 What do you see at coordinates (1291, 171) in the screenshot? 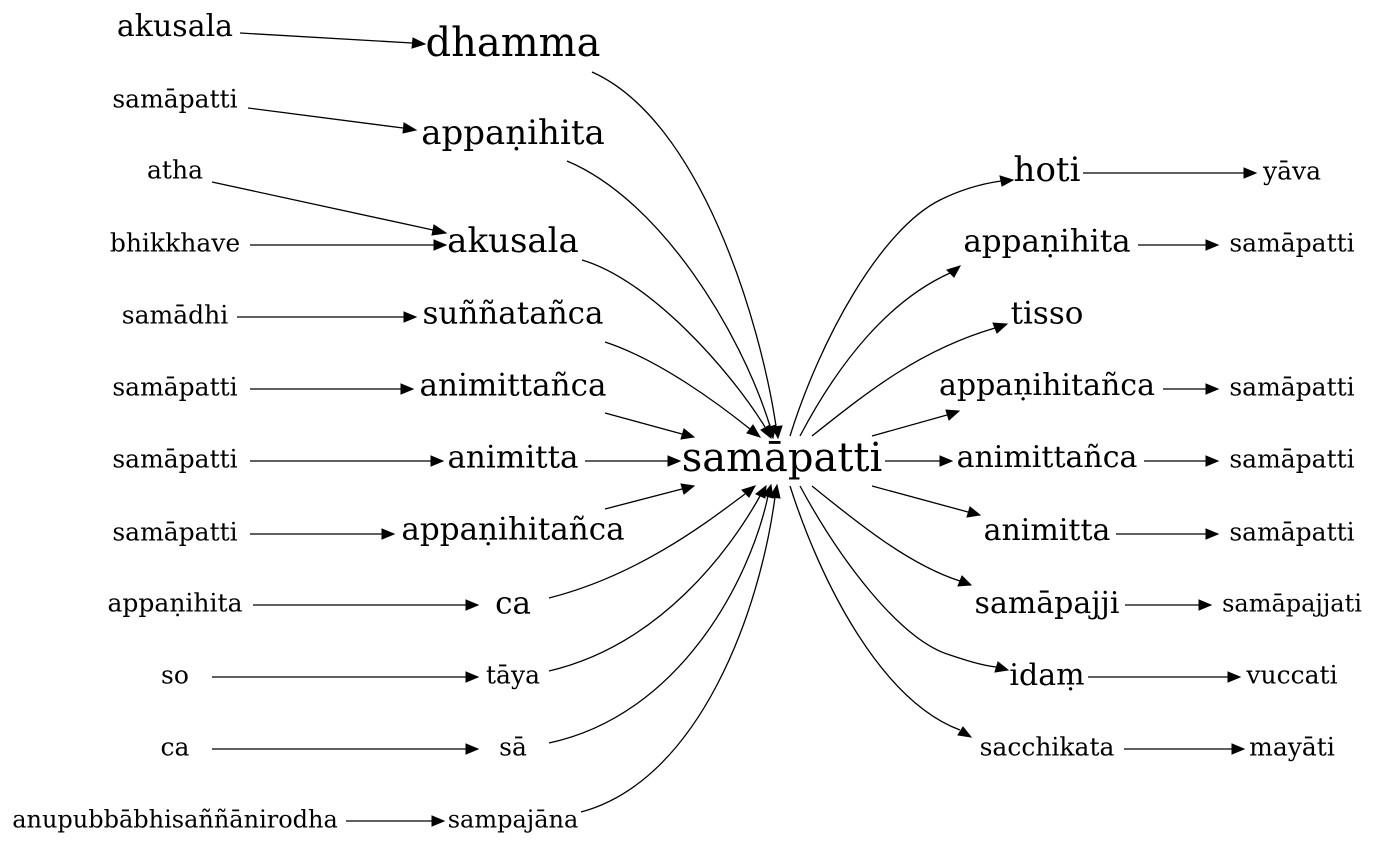
I see `node-right-outer: yāva` at bounding box center [1291, 171].